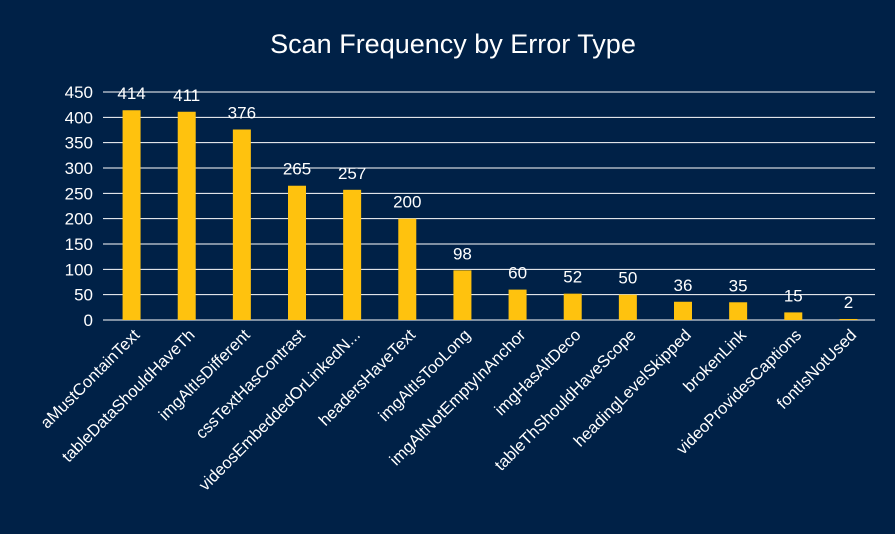 This screenshot has width=895, height=534. What do you see at coordinates (79, 193) in the screenshot?
I see `y-tick-label-250: 250` at bounding box center [79, 193].